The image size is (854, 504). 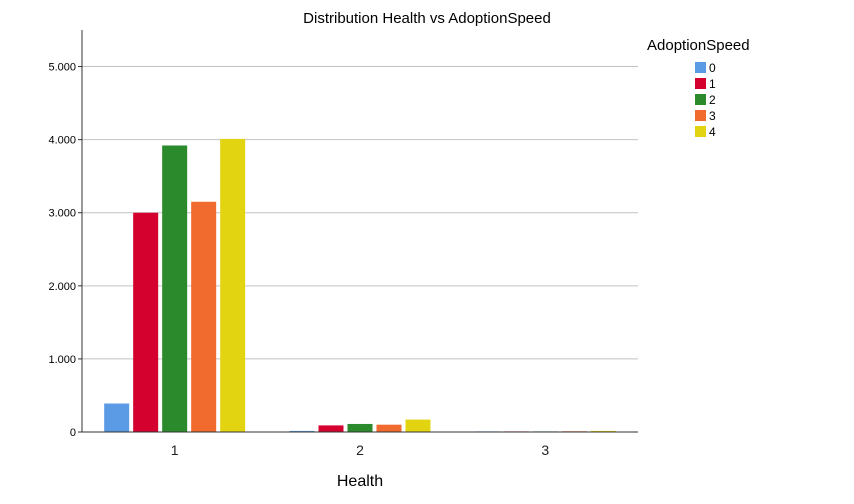 I want to click on y-tick-label: 3.000, so click(x=62, y=214).